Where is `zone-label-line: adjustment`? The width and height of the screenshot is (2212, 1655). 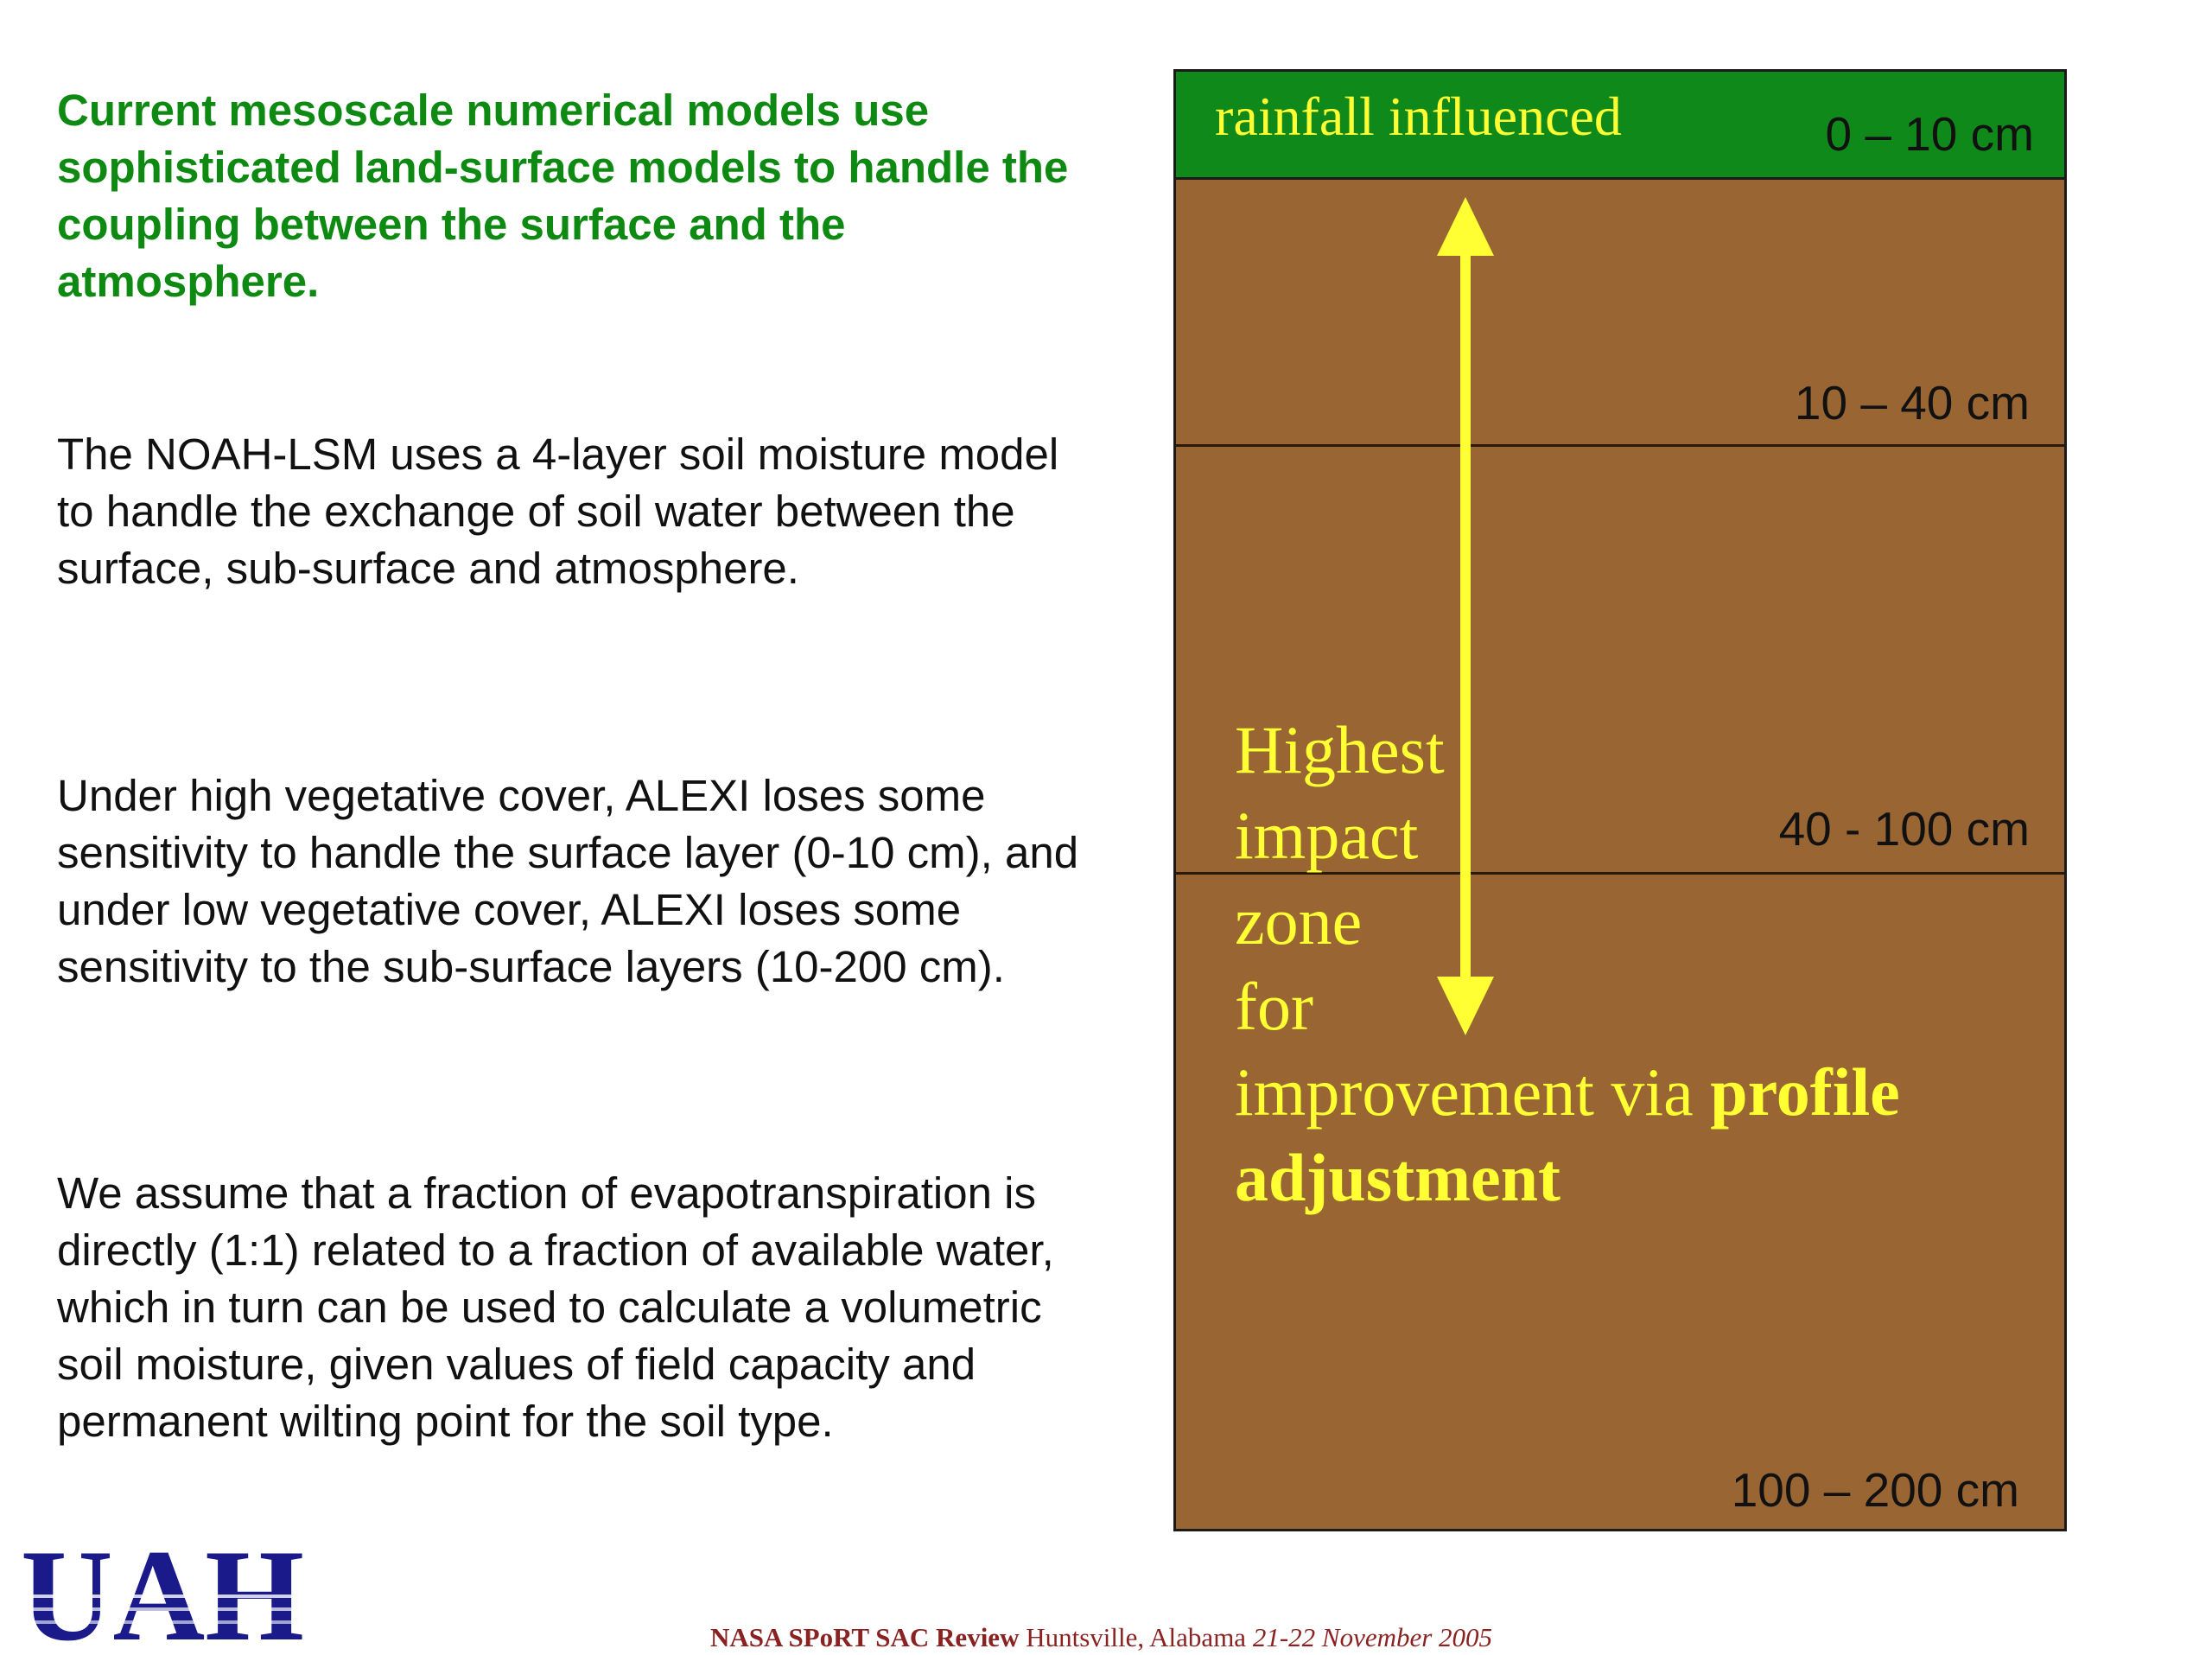 zone-label-line: adjustment is located at coordinates (1398, 1177).